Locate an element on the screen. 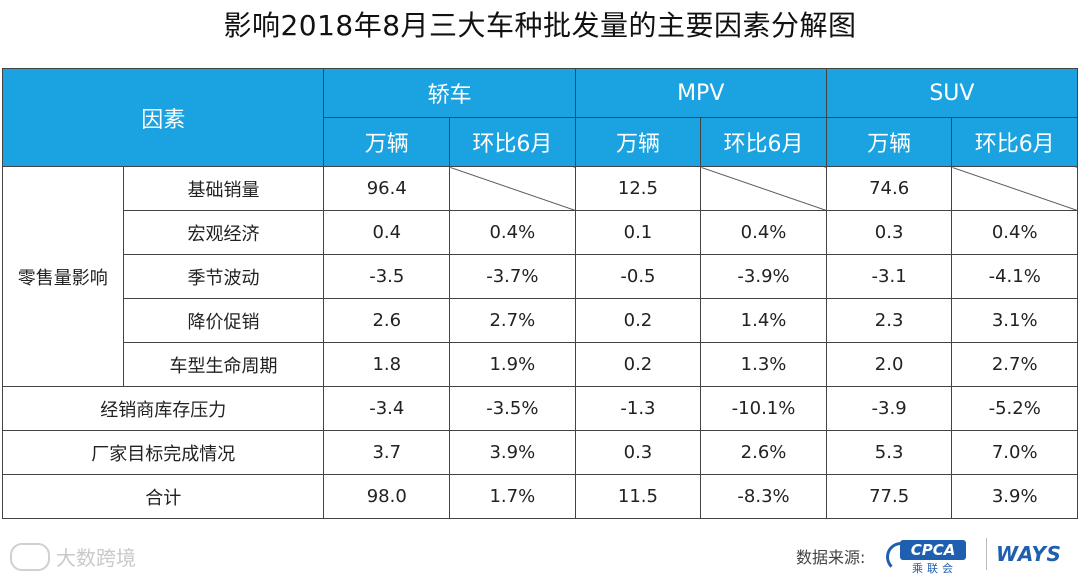 The width and height of the screenshot is (1080, 579). cell-mom: 1.7% is located at coordinates (512, 496).